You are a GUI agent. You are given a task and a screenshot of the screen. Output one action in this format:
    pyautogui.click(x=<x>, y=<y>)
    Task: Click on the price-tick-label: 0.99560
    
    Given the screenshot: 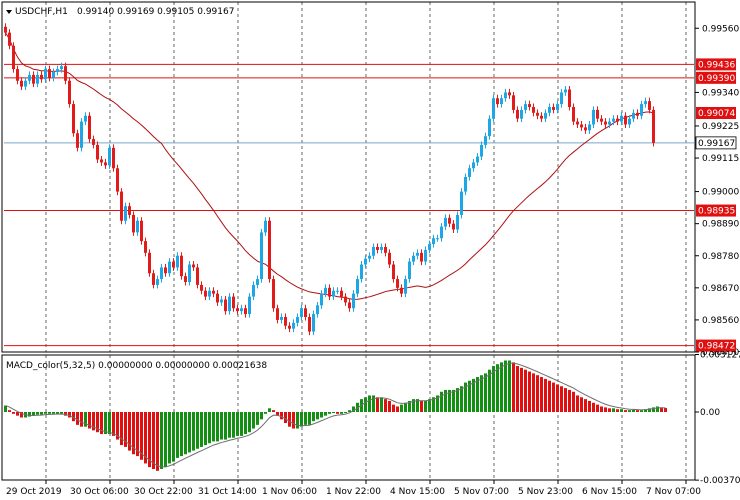 What is the action you would take?
    pyautogui.click(x=720, y=29)
    